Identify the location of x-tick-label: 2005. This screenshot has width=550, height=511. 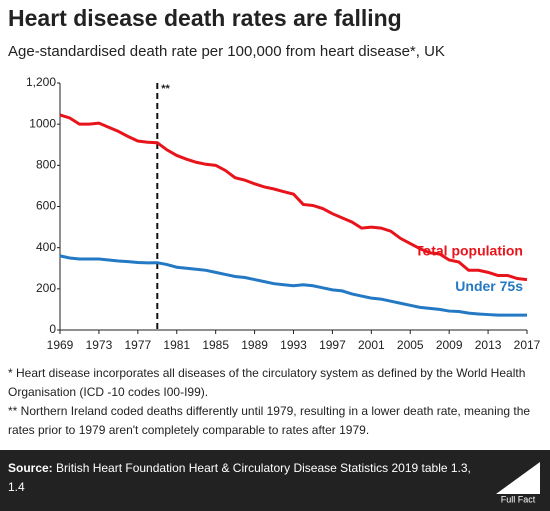
(410, 345).